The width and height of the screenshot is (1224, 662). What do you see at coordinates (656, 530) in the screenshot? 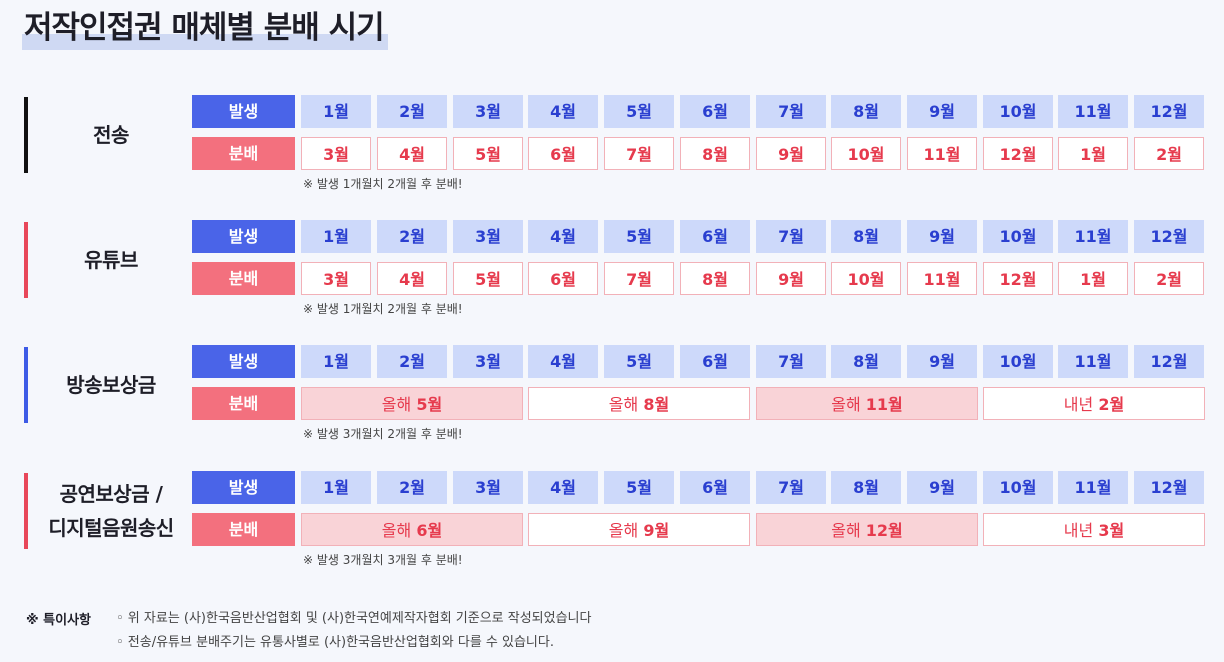
I see `distribution-month-label: 9월` at bounding box center [656, 530].